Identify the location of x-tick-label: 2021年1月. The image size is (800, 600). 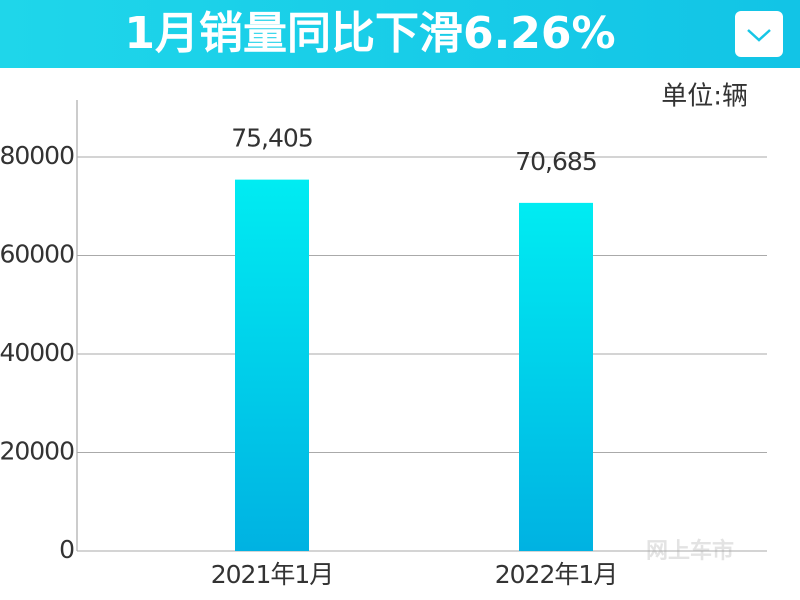
(272, 574).